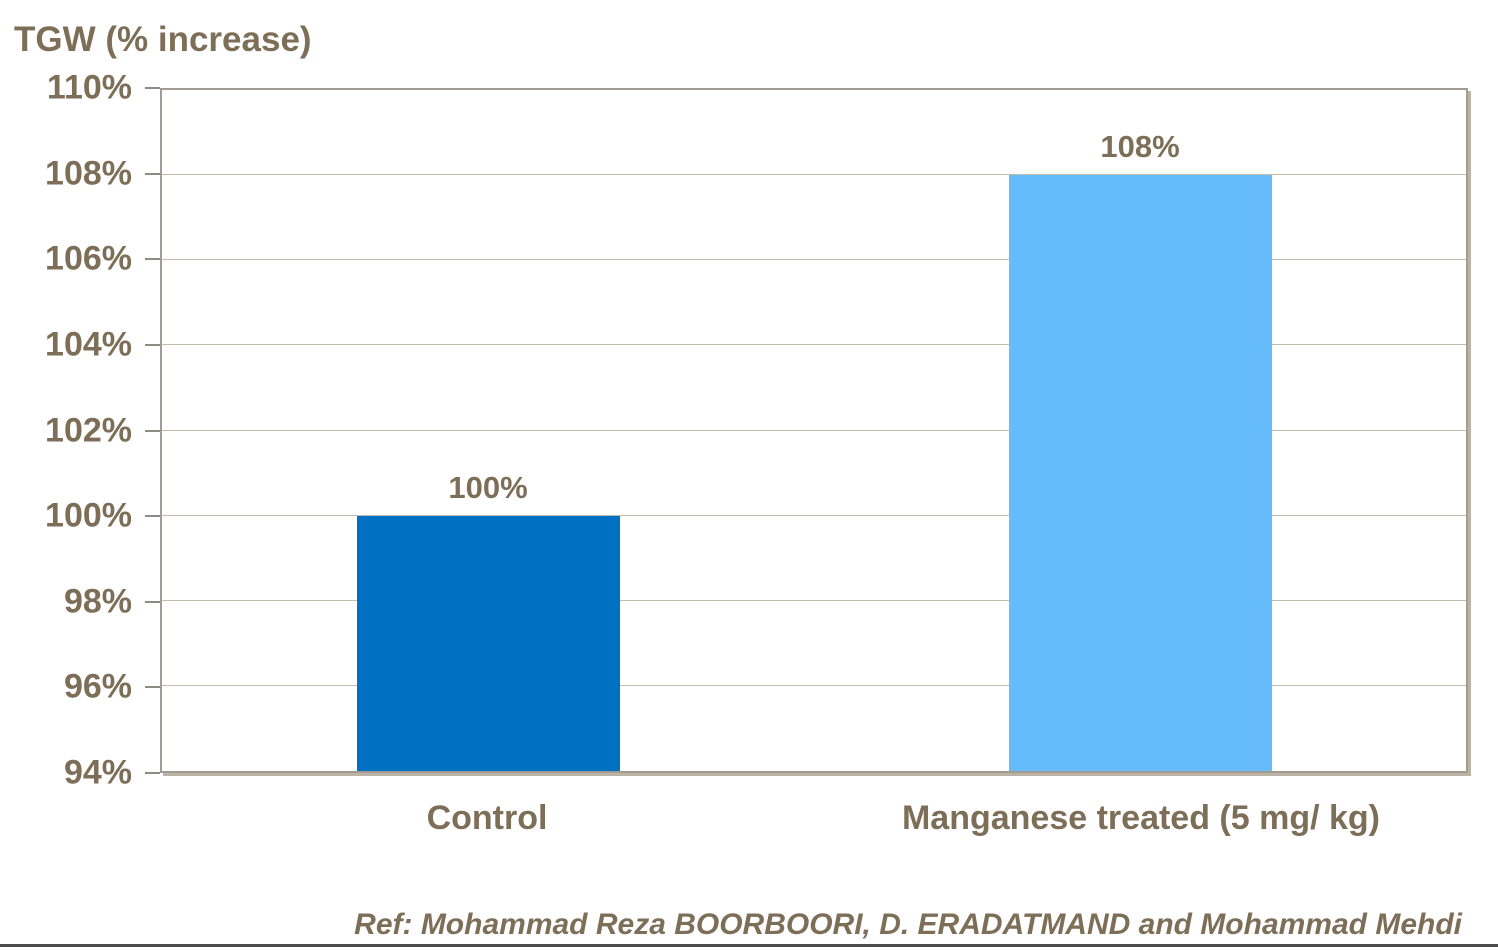 The height and width of the screenshot is (950, 1498). Describe the element at coordinates (488, 487) in the screenshot. I see `bar-value-label-1: 100%` at that location.